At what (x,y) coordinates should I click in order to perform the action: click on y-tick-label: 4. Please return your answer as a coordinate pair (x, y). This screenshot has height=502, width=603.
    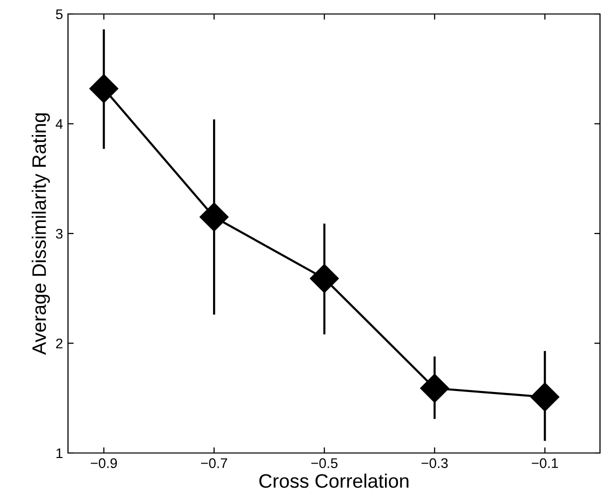
    Looking at the image, I should click on (59, 124).